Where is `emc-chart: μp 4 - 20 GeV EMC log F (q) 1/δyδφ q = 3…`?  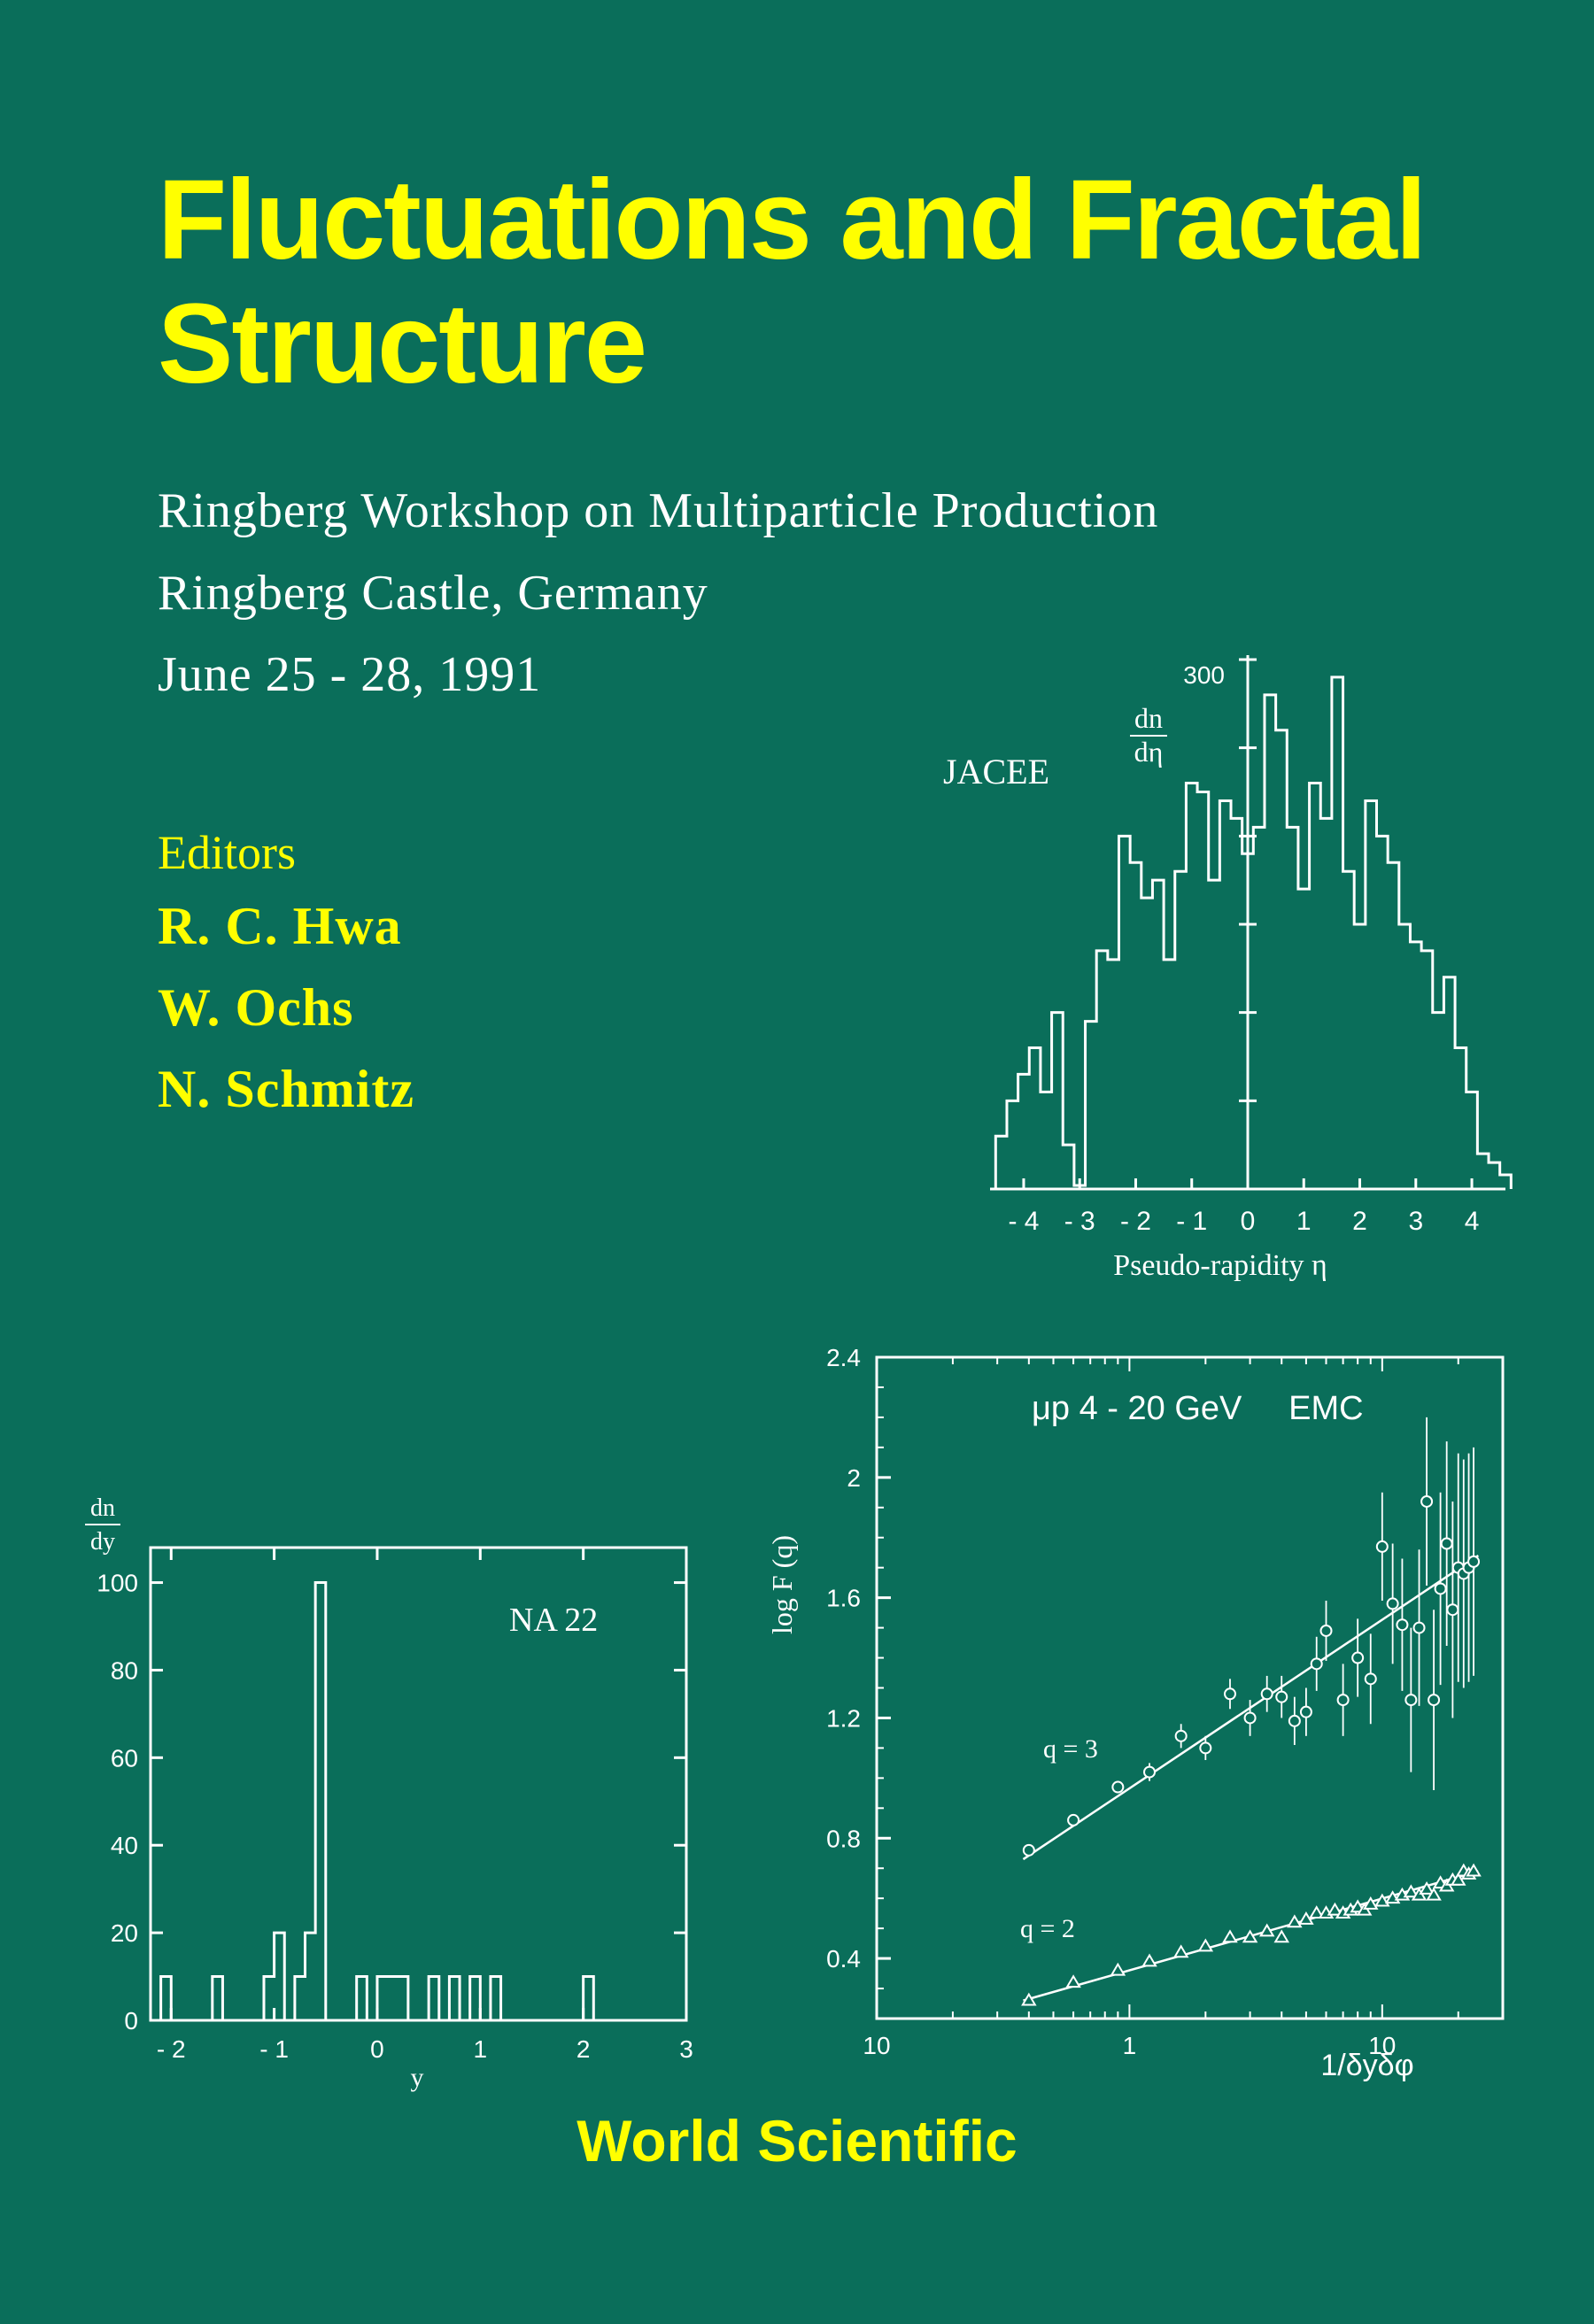 emc-chart: μp 4 - 20 GeV EMC log F (q) 1/δyδφ q = 3… is located at coordinates (1135, 1713).